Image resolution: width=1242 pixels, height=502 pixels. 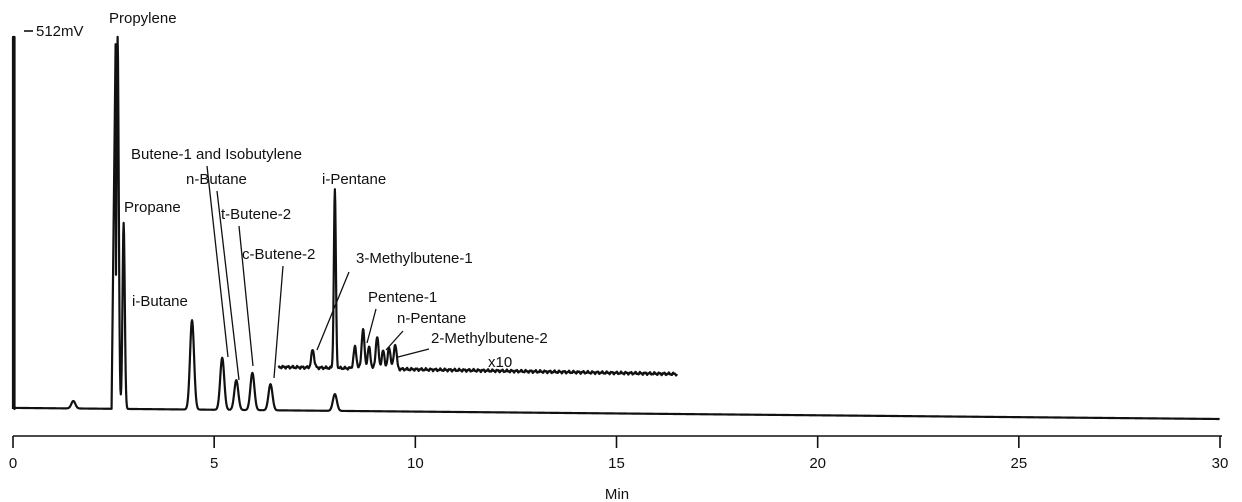 What do you see at coordinates (394, 340) in the screenshot?
I see `leader-line-n-pentane` at bounding box center [394, 340].